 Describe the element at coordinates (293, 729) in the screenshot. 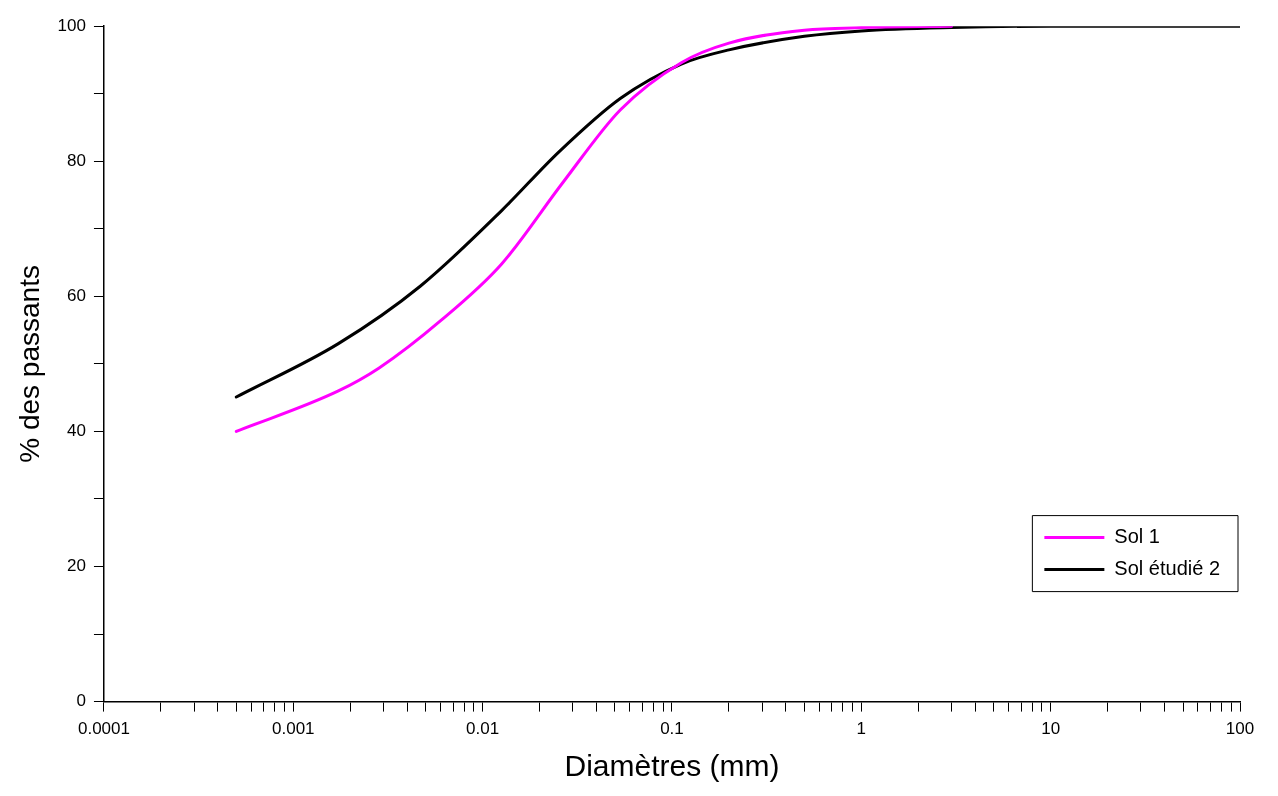

I see `x-tick-label: 0.001` at that location.